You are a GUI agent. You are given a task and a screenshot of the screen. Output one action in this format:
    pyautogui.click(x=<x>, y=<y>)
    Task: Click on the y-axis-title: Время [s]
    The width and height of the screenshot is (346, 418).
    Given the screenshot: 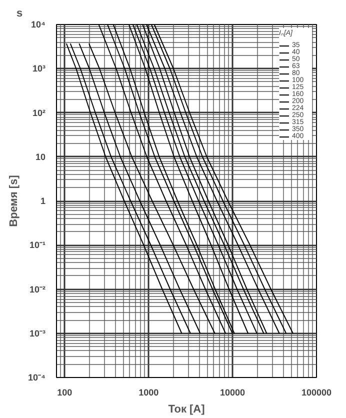 What is the action you would take?
    pyautogui.click(x=14, y=200)
    